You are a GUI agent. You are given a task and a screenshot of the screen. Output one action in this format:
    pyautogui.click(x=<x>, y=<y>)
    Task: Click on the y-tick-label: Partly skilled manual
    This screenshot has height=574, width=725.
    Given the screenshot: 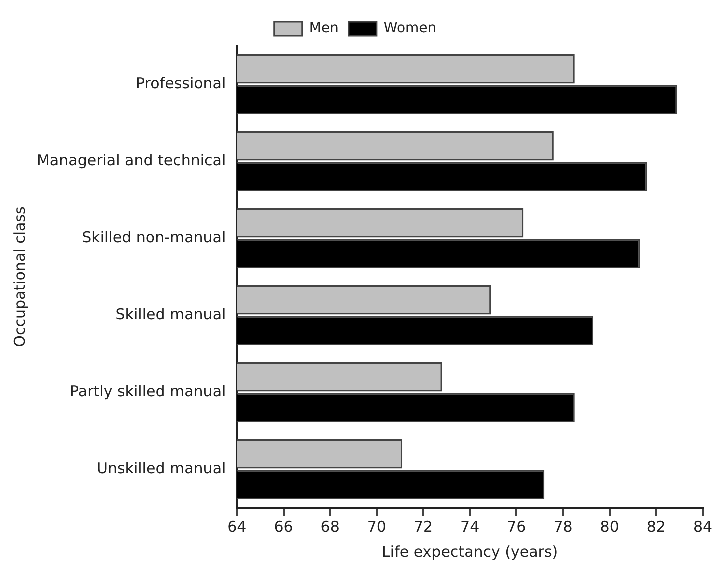 What is the action you would take?
    pyautogui.click(x=148, y=391)
    